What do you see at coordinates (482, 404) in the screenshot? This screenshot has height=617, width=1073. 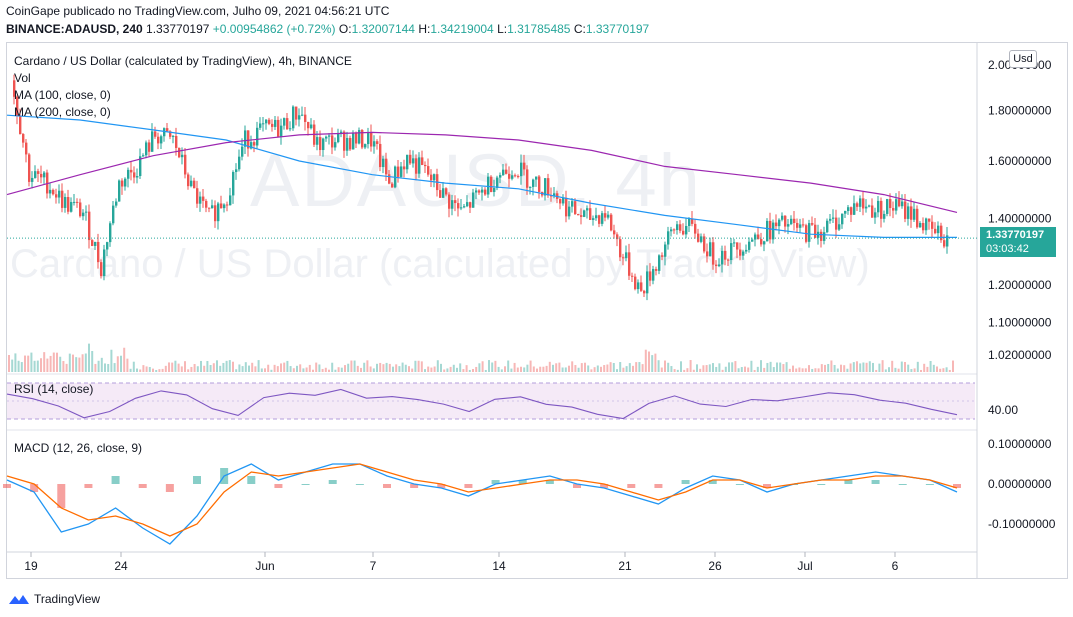 I see `rsi-line` at bounding box center [482, 404].